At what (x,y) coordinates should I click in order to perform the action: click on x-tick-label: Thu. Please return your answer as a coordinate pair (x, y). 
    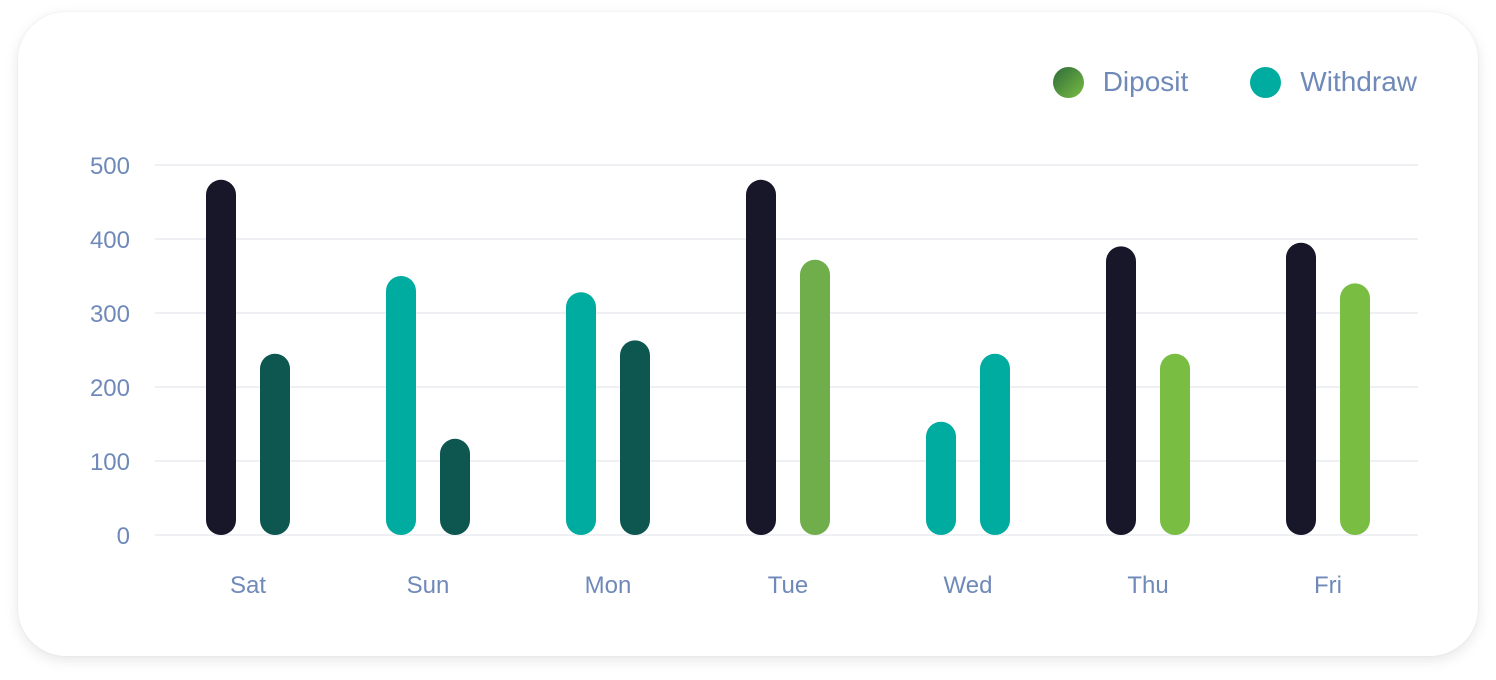
    Looking at the image, I should click on (1147, 585).